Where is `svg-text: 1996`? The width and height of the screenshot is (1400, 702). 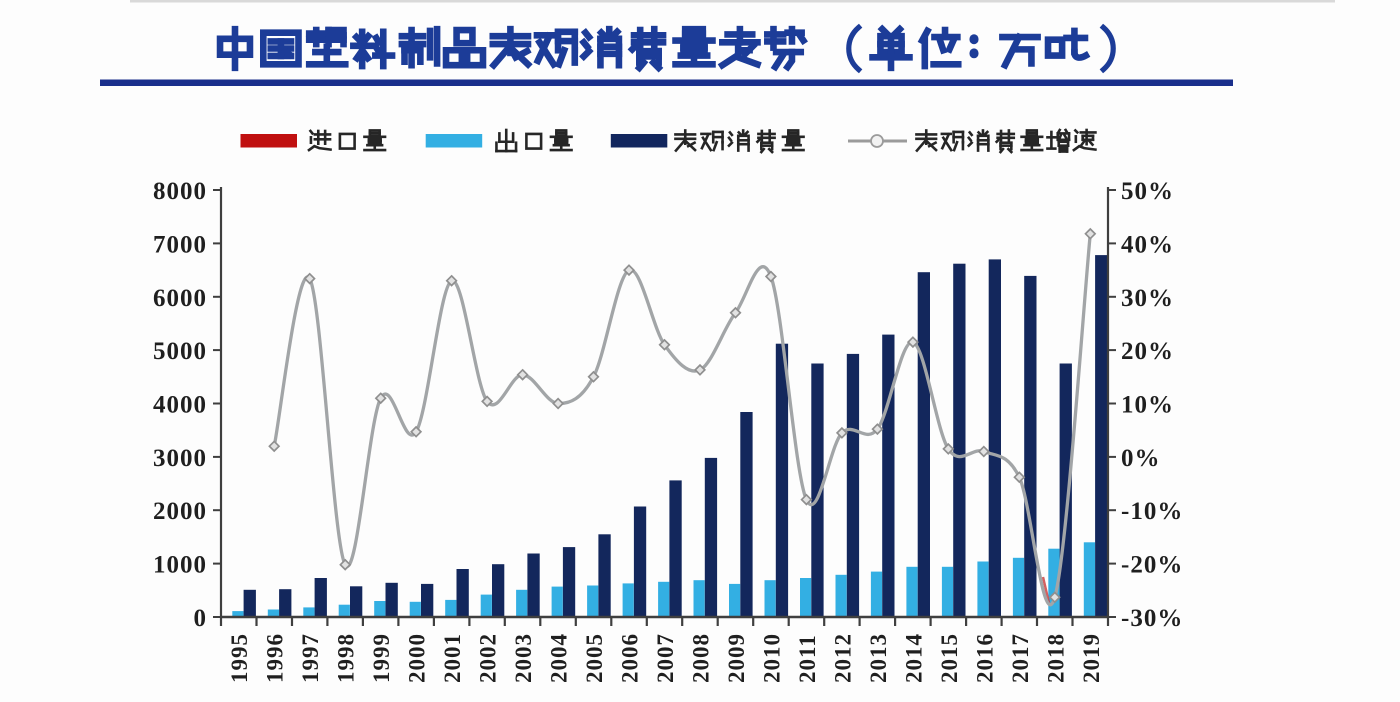 svg-text: 1996 is located at coordinates (275, 658).